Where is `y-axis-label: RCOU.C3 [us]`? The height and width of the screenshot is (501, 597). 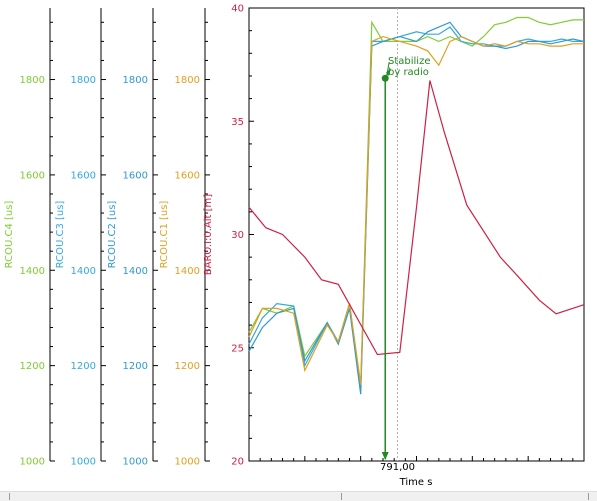 y-axis-label: RCOU.C3 [us] is located at coordinates (60, 235).